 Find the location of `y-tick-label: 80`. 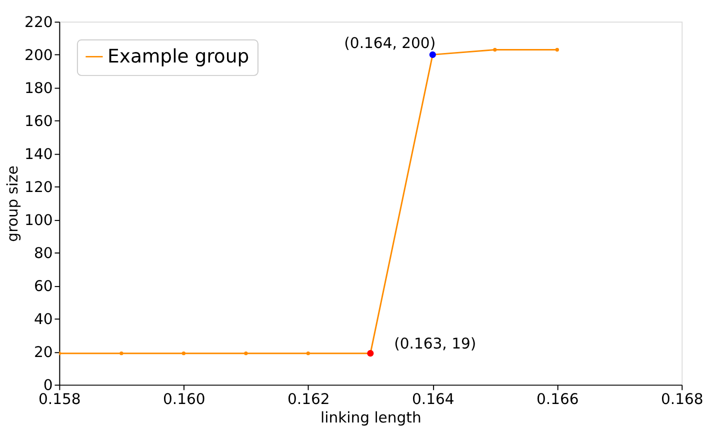

y-tick-label: 80 is located at coordinates (43, 253).